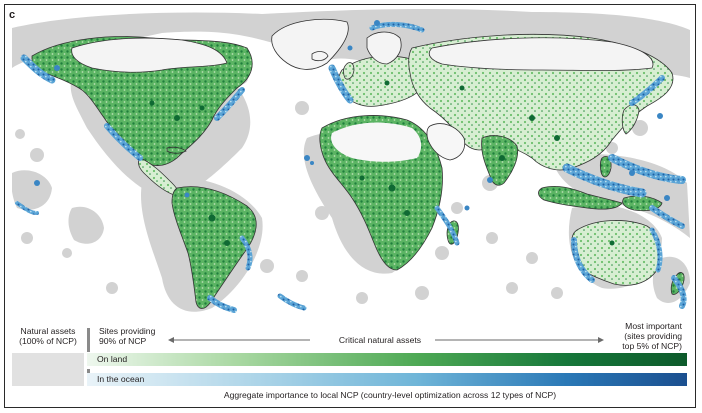  Describe the element at coordinates (127, 336) in the screenshot. I see `legend-sites-90: Sites providing 90% of NCP` at that location.